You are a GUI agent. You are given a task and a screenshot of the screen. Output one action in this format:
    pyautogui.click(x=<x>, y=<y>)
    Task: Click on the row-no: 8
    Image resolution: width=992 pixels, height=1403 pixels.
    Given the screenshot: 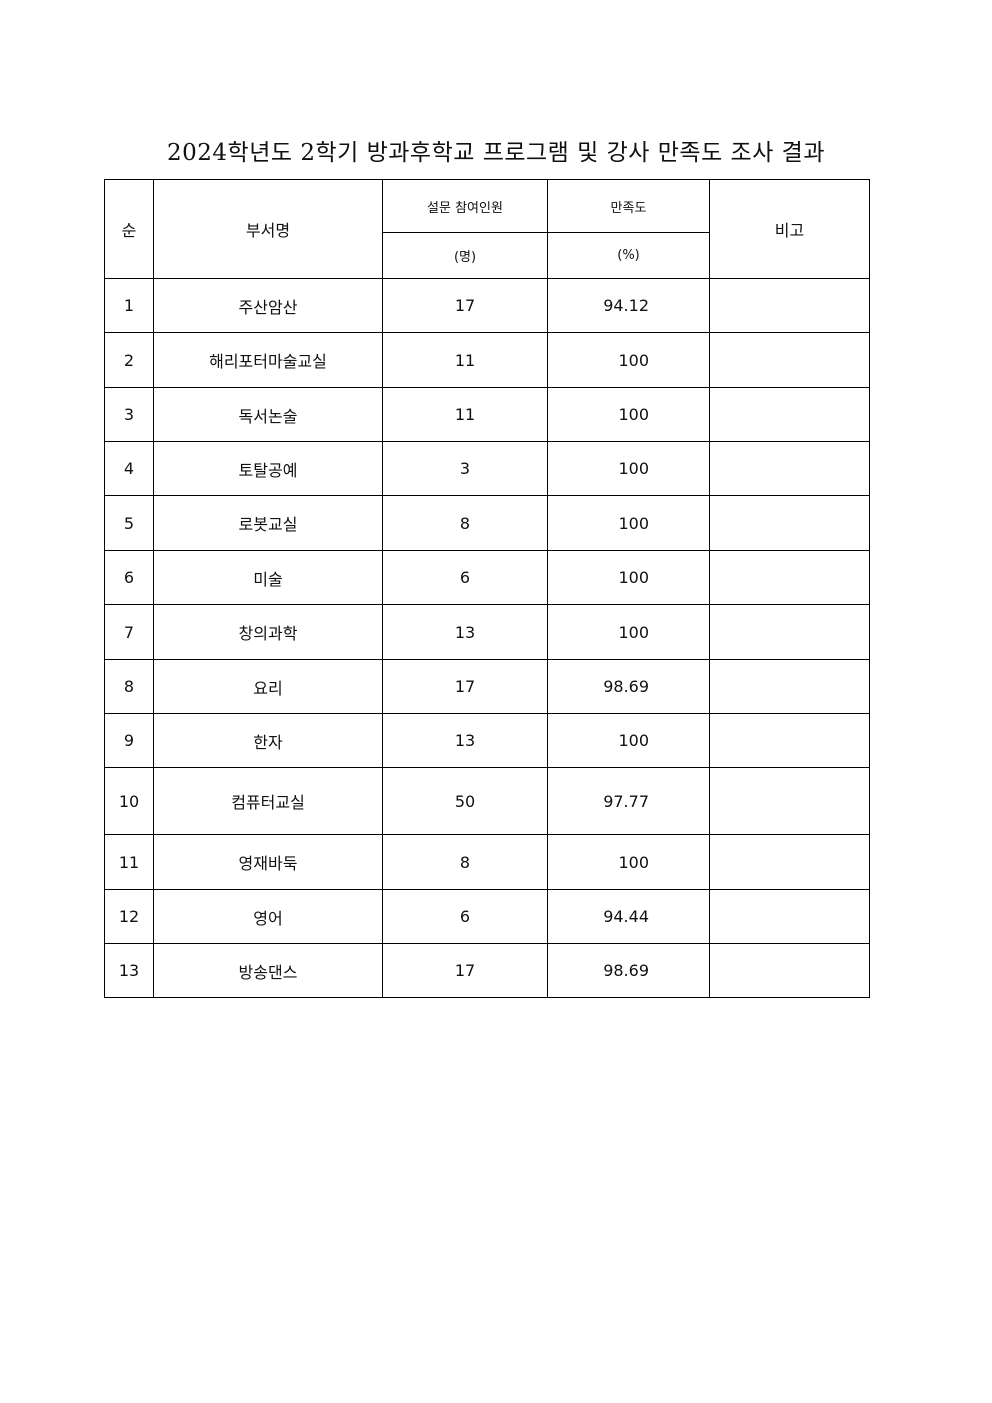 What is the action you would take?
    pyautogui.click(x=129, y=686)
    